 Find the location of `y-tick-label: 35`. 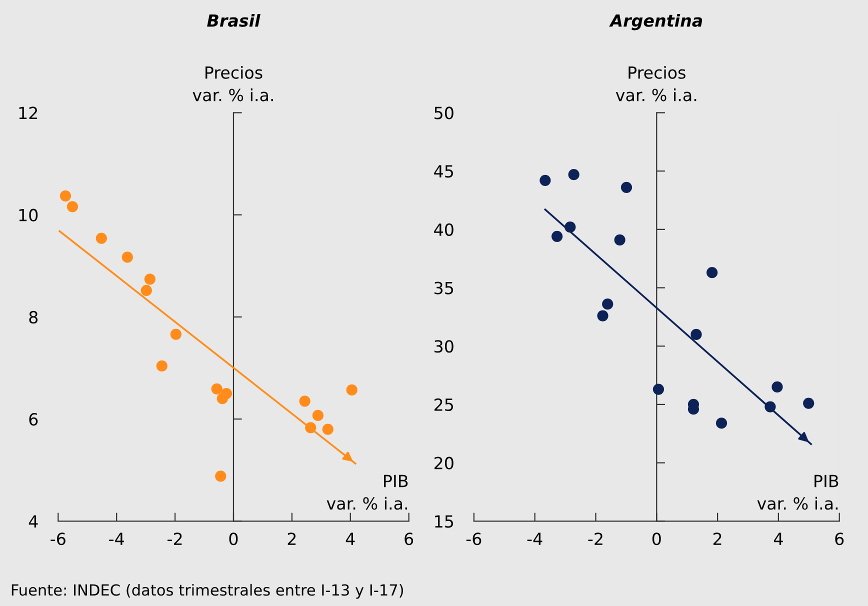

y-tick-label: 35 is located at coordinates (444, 288).